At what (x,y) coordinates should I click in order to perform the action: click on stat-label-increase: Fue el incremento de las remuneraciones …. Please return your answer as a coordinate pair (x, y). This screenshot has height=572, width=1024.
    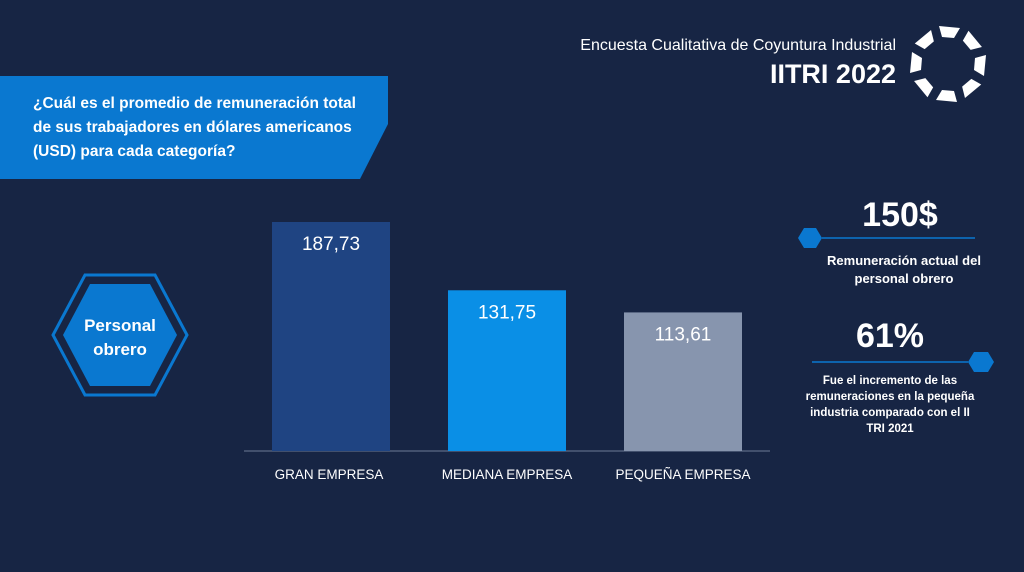
    Looking at the image, I should click on (890, 405).